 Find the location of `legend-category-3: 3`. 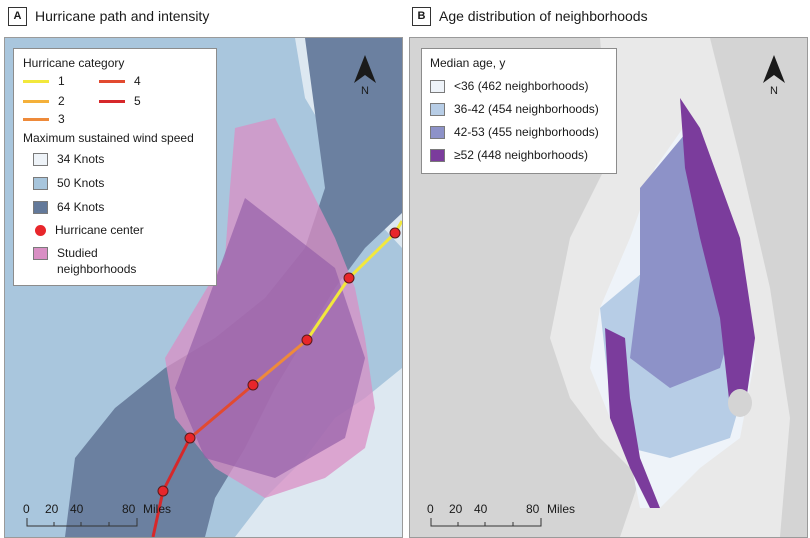

legend-category-3: 3 is located at coordinates (44, 119).